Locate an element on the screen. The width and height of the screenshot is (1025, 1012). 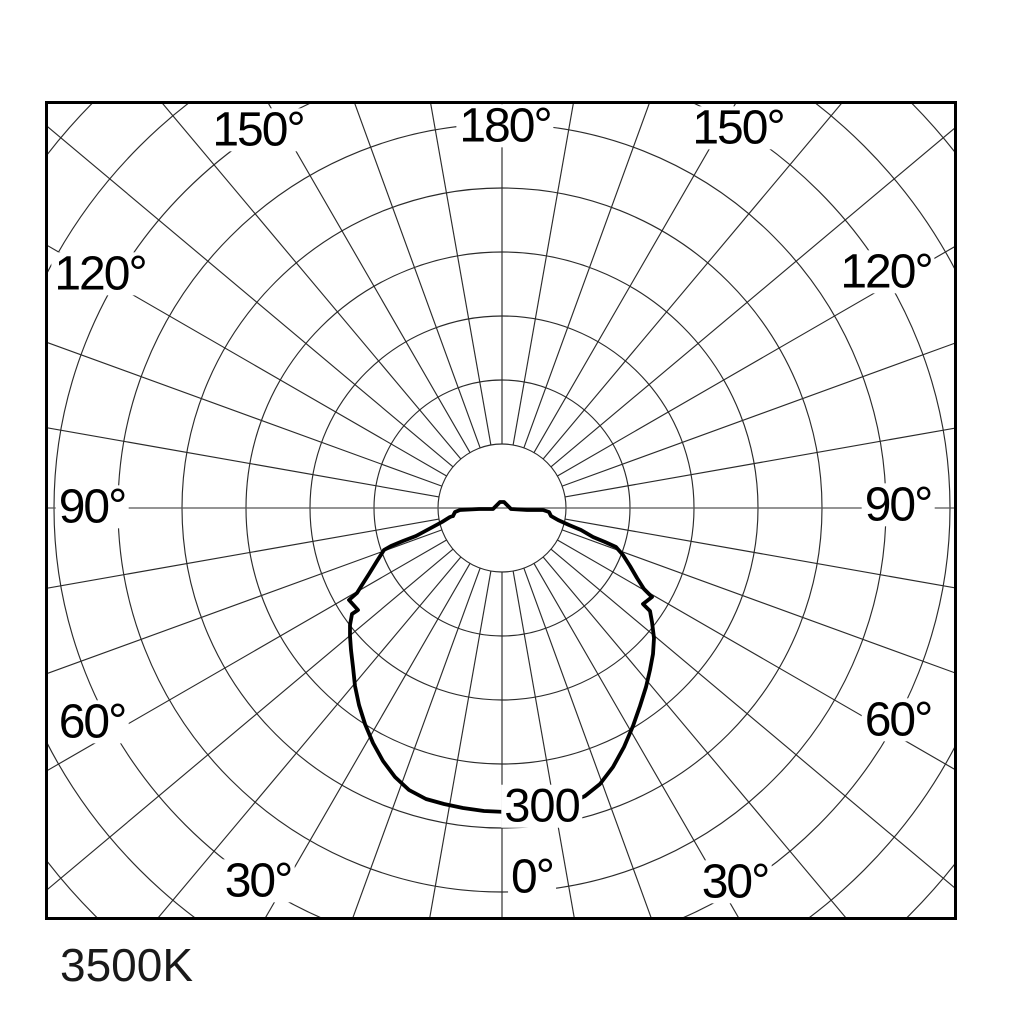
angle-label-150-right: 150° is located at coordinates (738, 128).